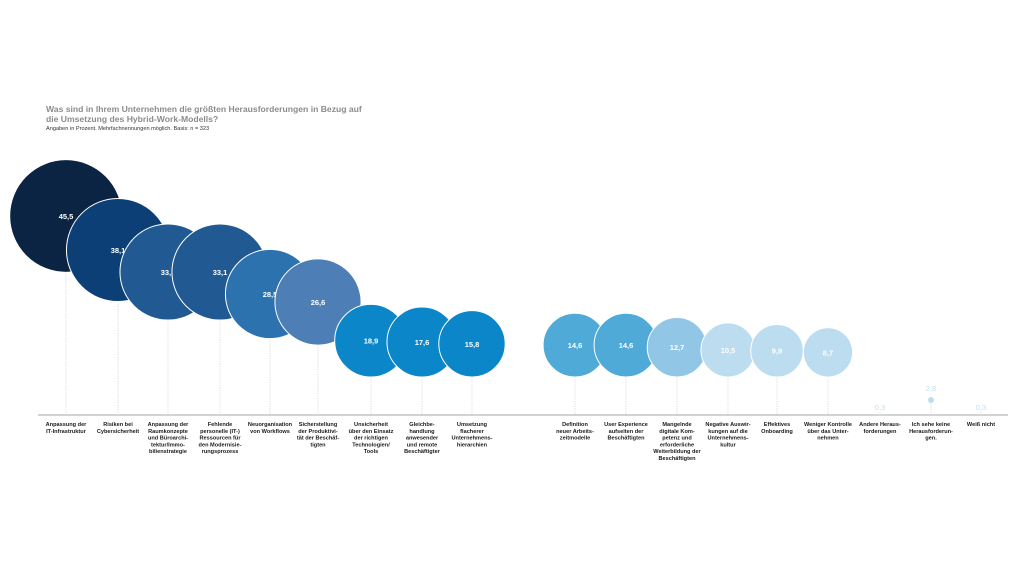  I want to click on category-label-line: Beschäftigter, so click(422, 452).